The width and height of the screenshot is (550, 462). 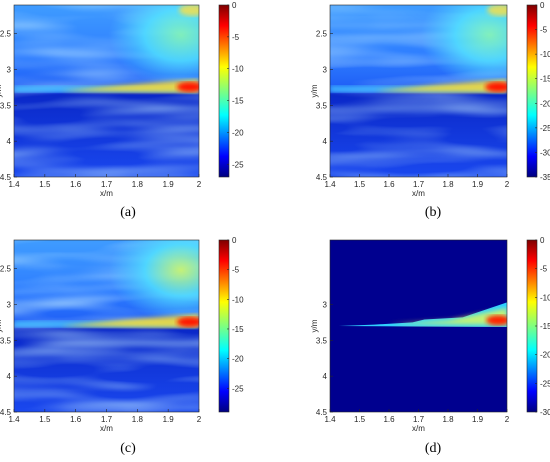 I want to click on colorbar: 0 -5 -10 -15 -20 -25 -30, so click(x=538, y=326).